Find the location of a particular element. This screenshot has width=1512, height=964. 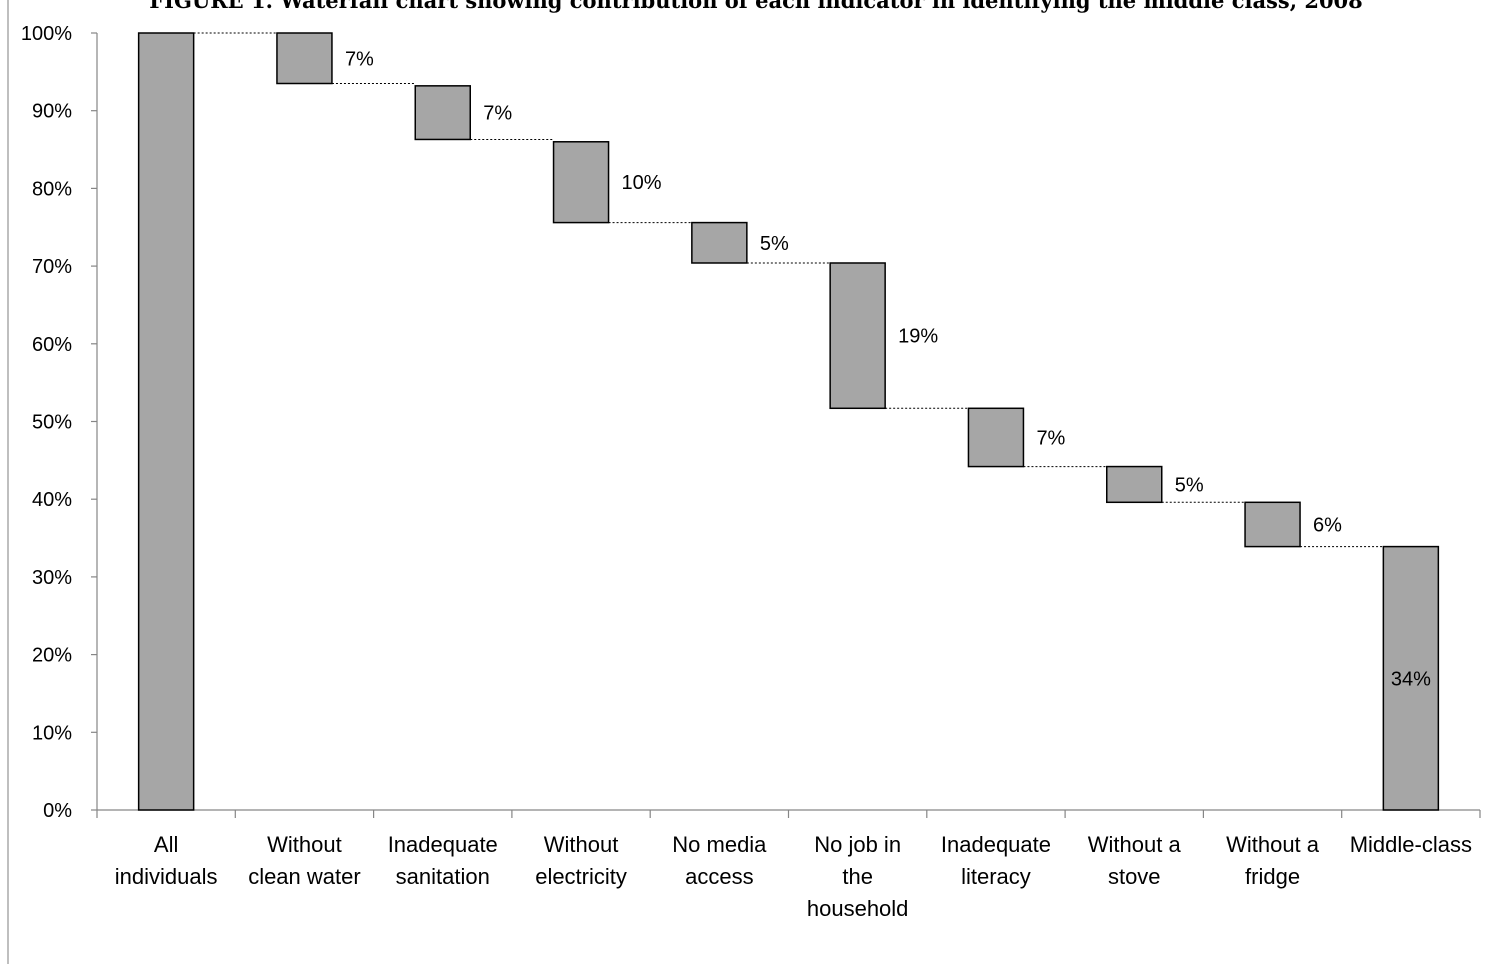

y-tick-label: 30% is located at coordinates (52, 578).